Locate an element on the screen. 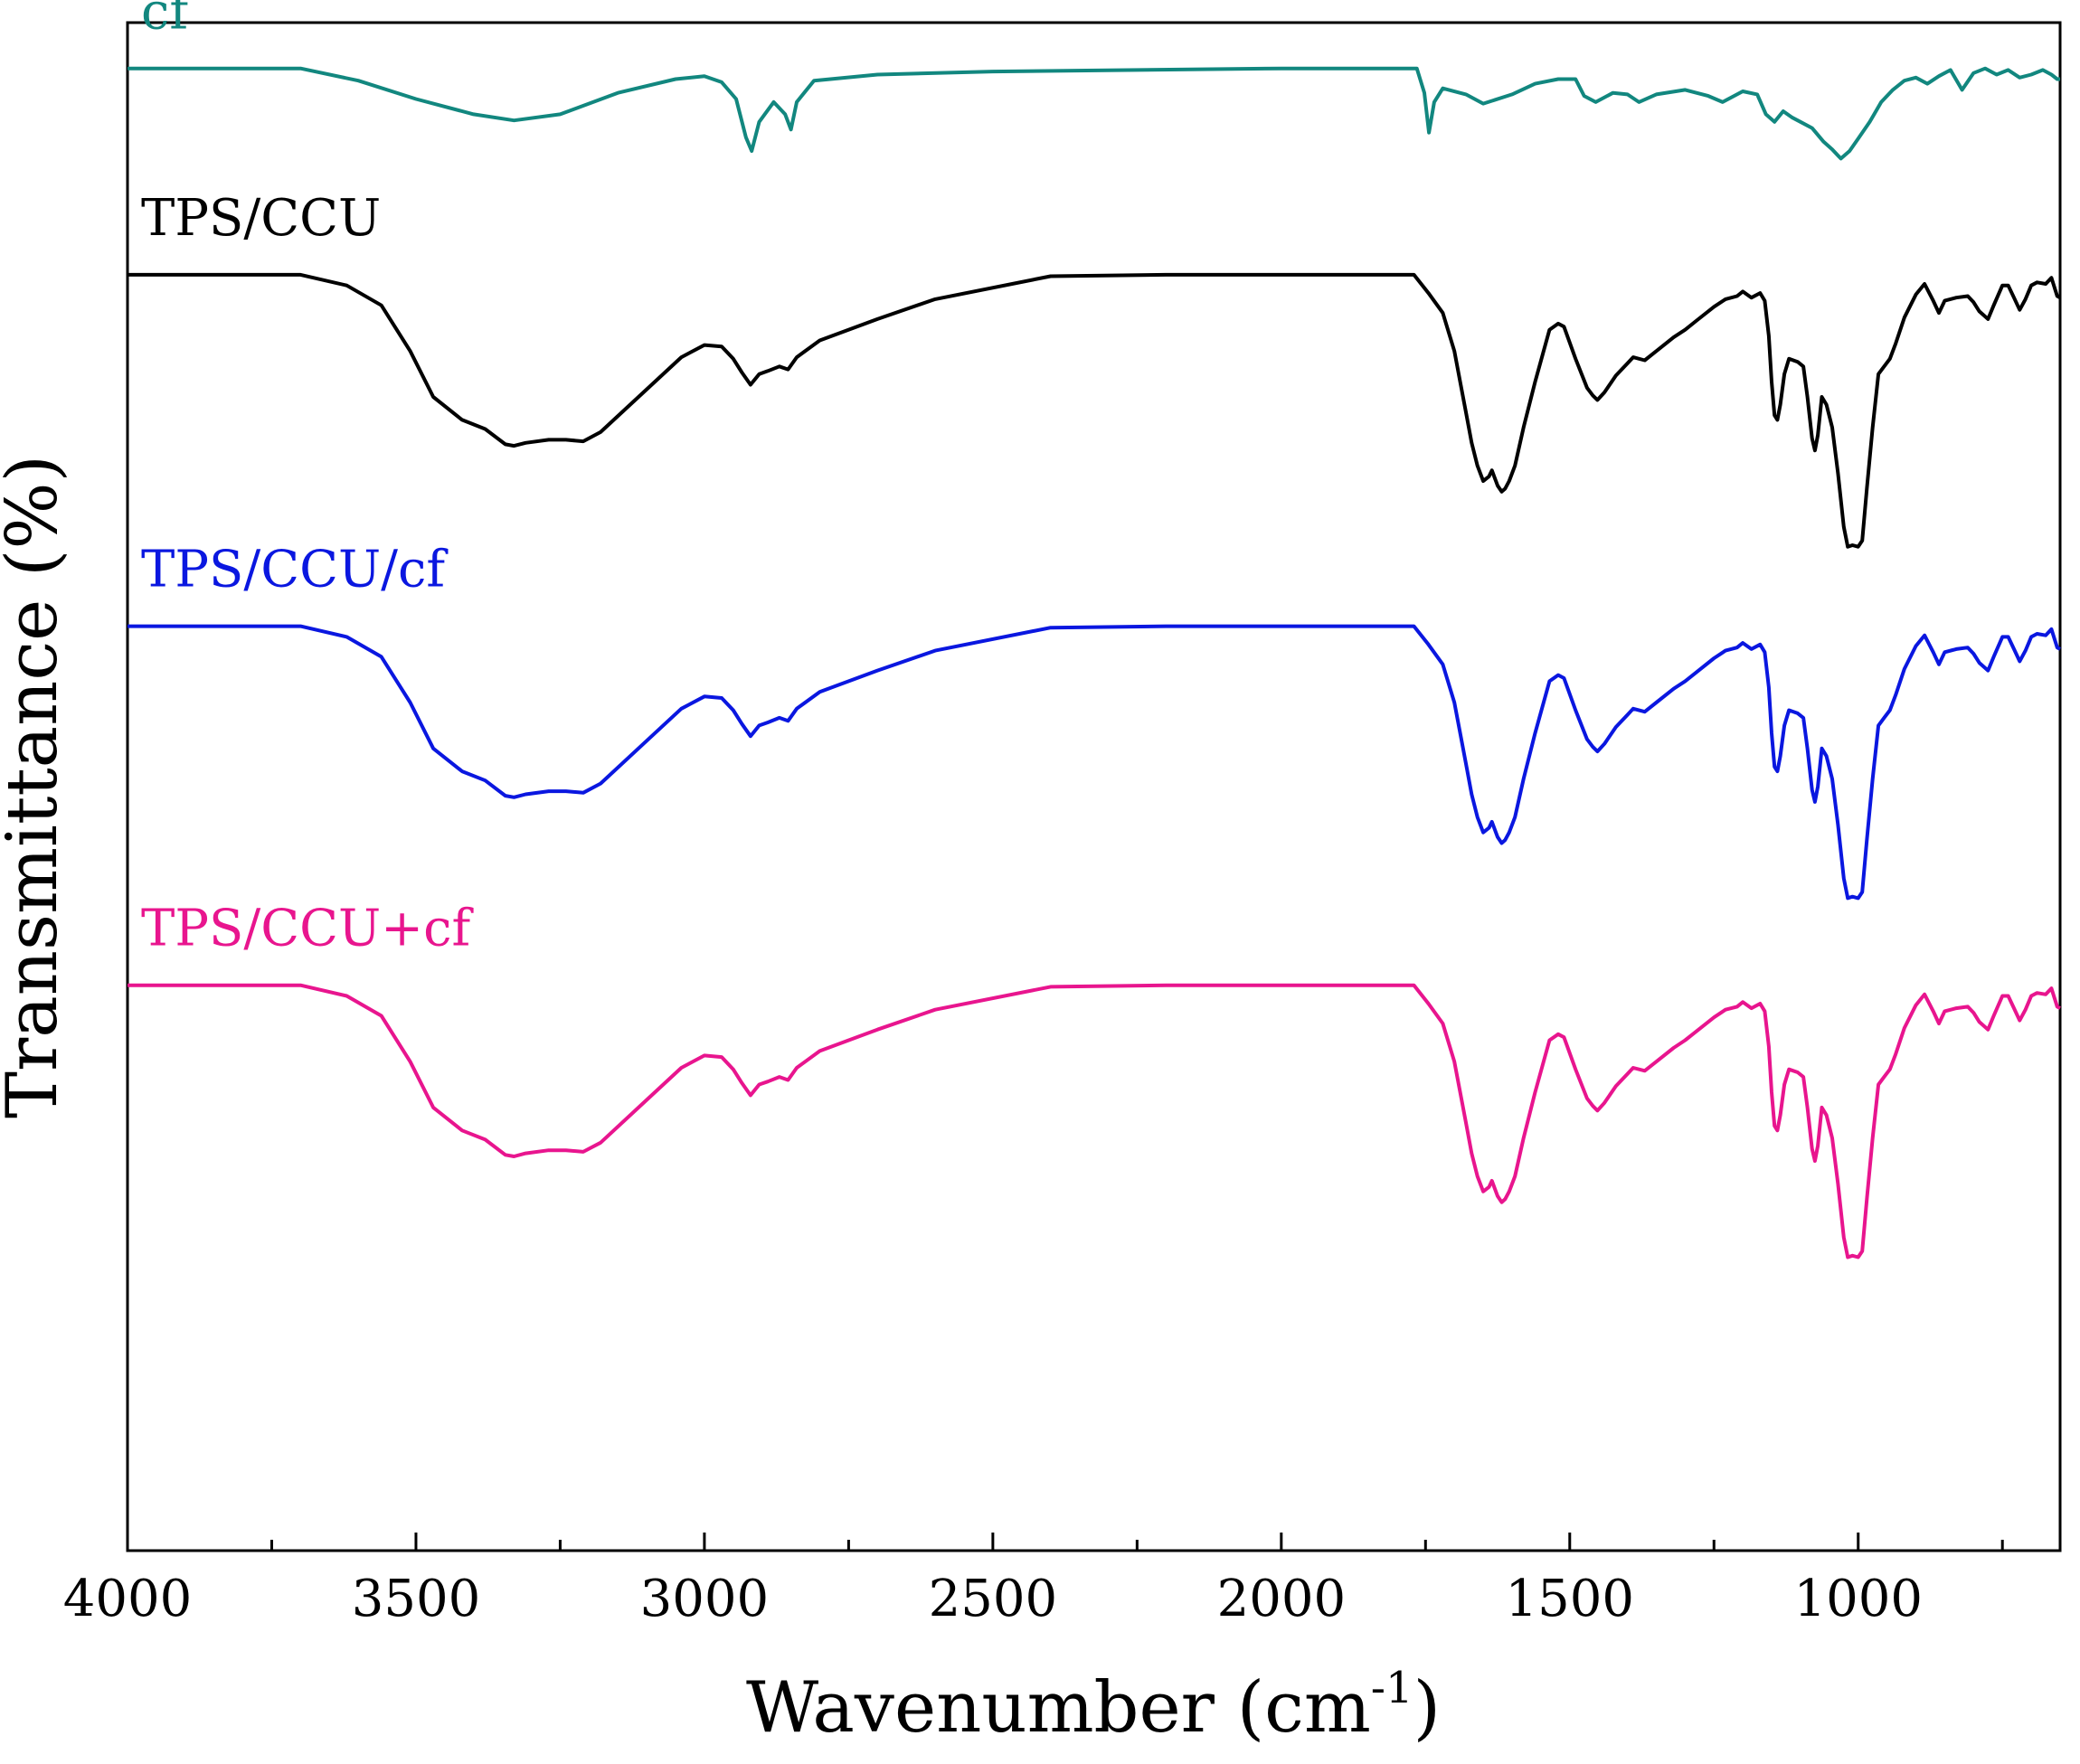 Image resolution: width=2080 pixels, height=1764 pixels. x-axis-title-main: Wavenumber (cm is located at coordinates (1059, 1708).